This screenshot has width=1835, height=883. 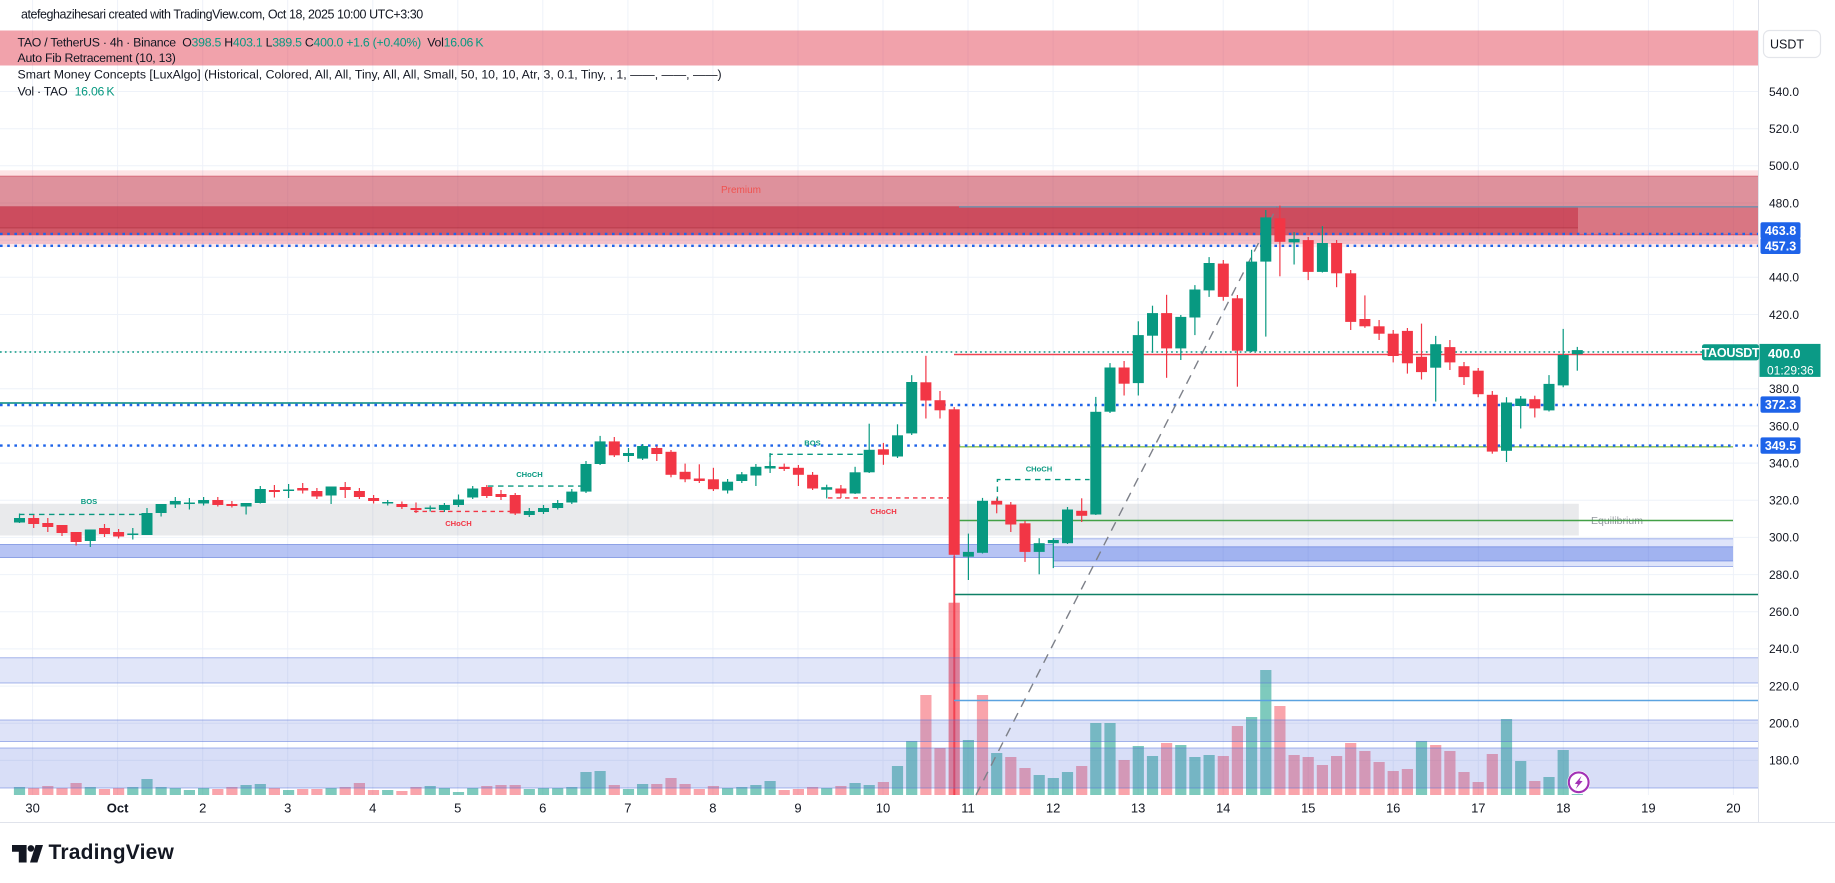 I want to click on svg-text: 440.0, so click(x=1784, y=278).